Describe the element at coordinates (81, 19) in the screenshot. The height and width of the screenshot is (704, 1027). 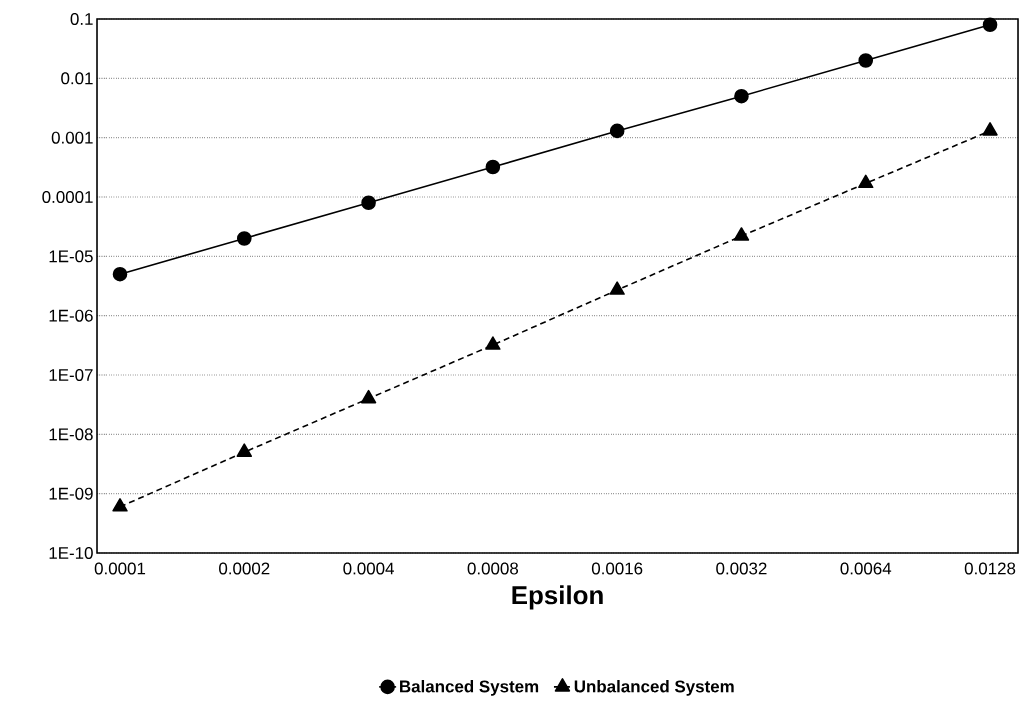
I see `y-tick-label: 0.1` at that location.